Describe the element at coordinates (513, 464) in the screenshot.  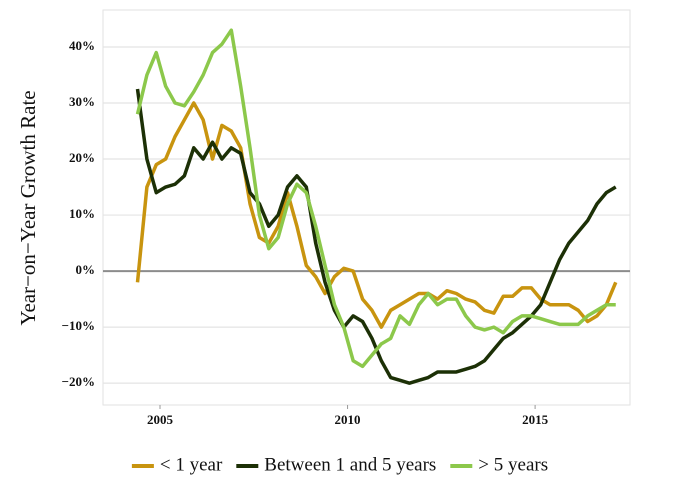
I see `legend-label: > 5 years` at that location.